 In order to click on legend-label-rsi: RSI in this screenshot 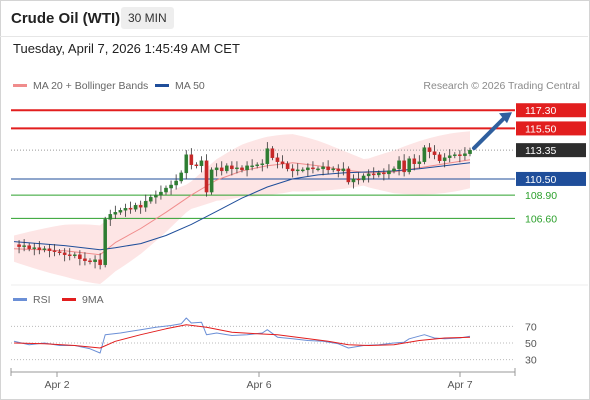, I will do `click(42, 300)`.